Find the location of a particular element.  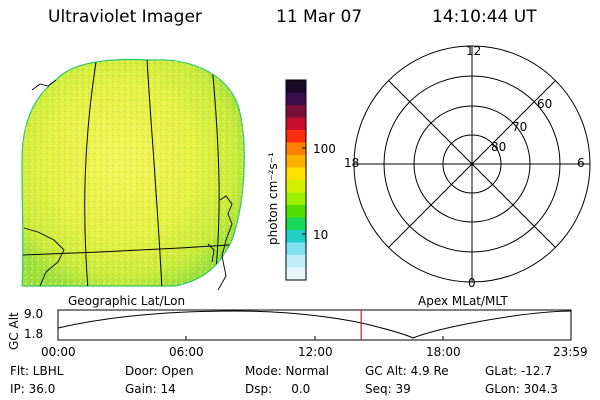

altitude-plot is located at coordinates (314, 325).